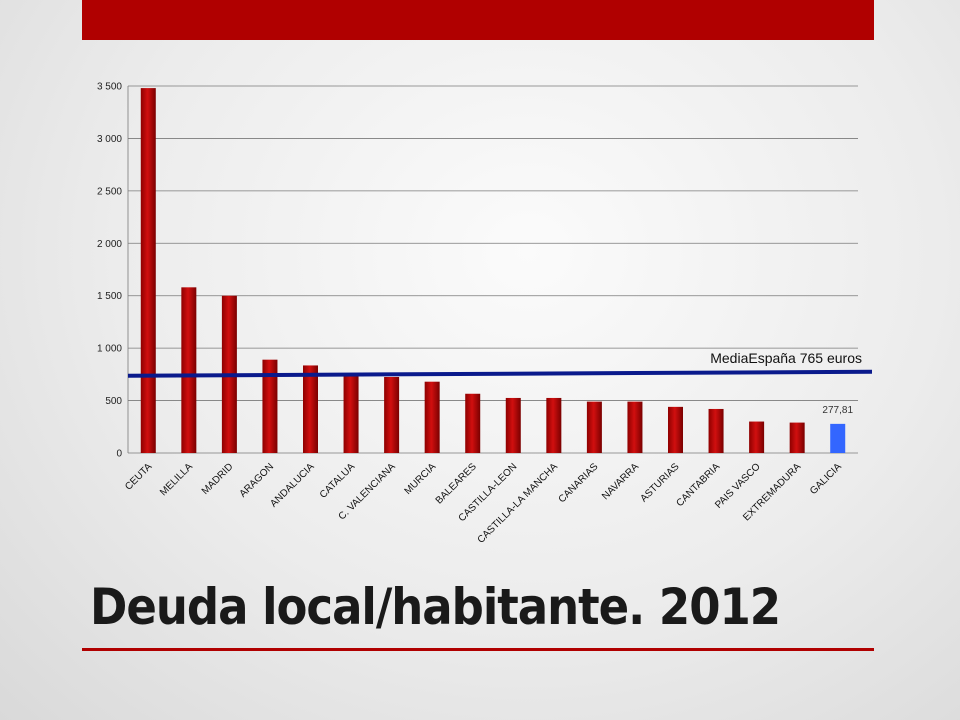 The image size is (960, 720). I want to click on data-labels: 277,81, so click(837, 410).